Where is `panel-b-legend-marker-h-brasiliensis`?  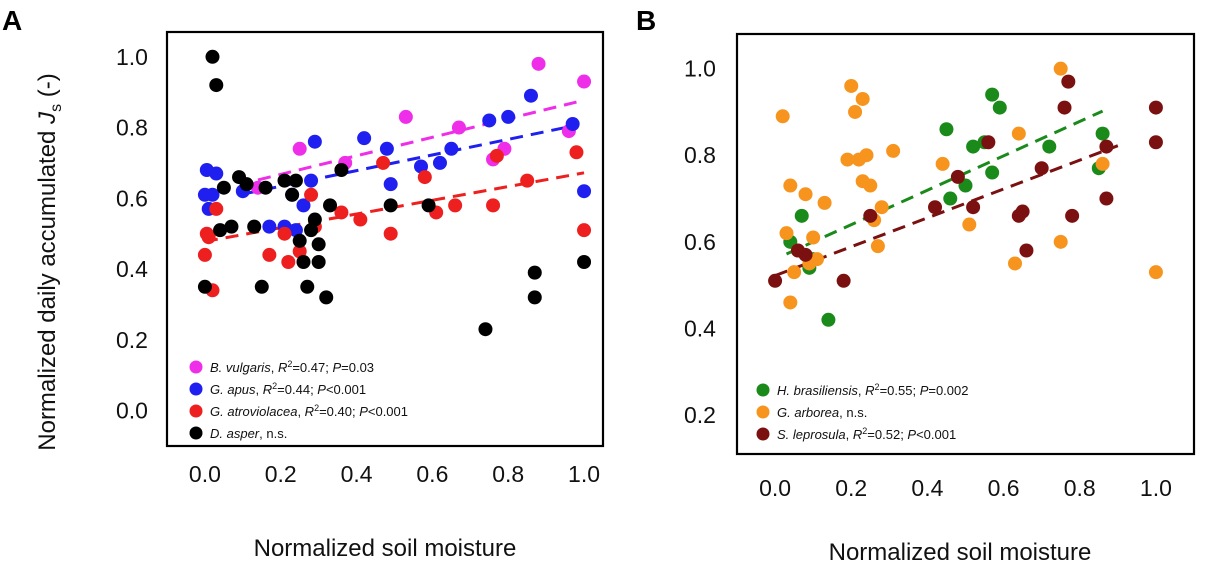
panel-b-legend-marker-h-brasiliensis is located at coordinates (763, 390).